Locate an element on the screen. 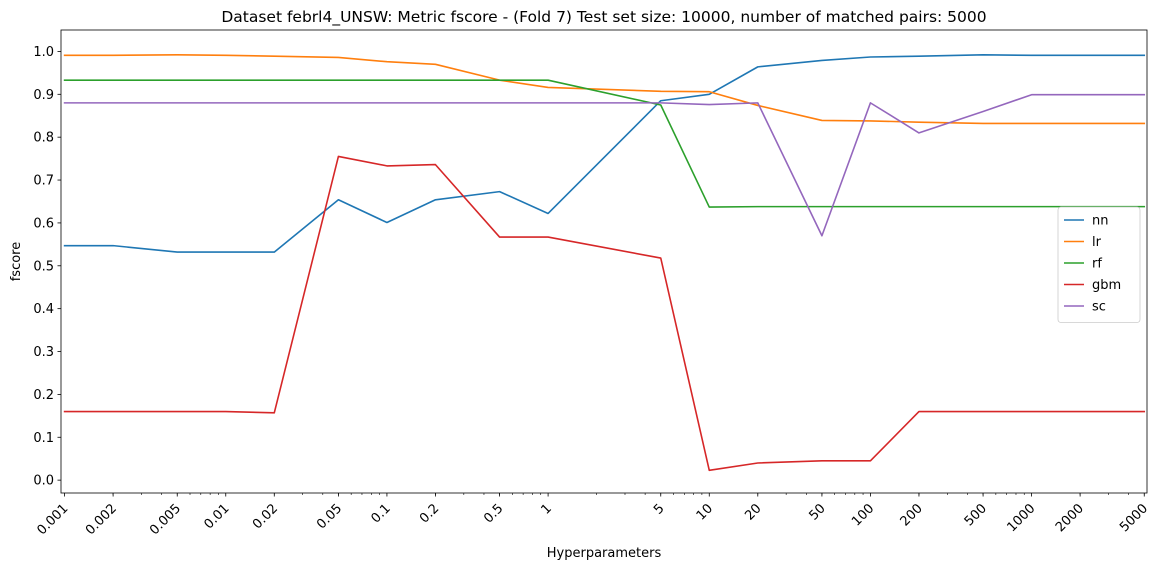 The width and height of the screenshot is (1166, 571). x-tick-label: 10 is located at coordinates (705, 512).